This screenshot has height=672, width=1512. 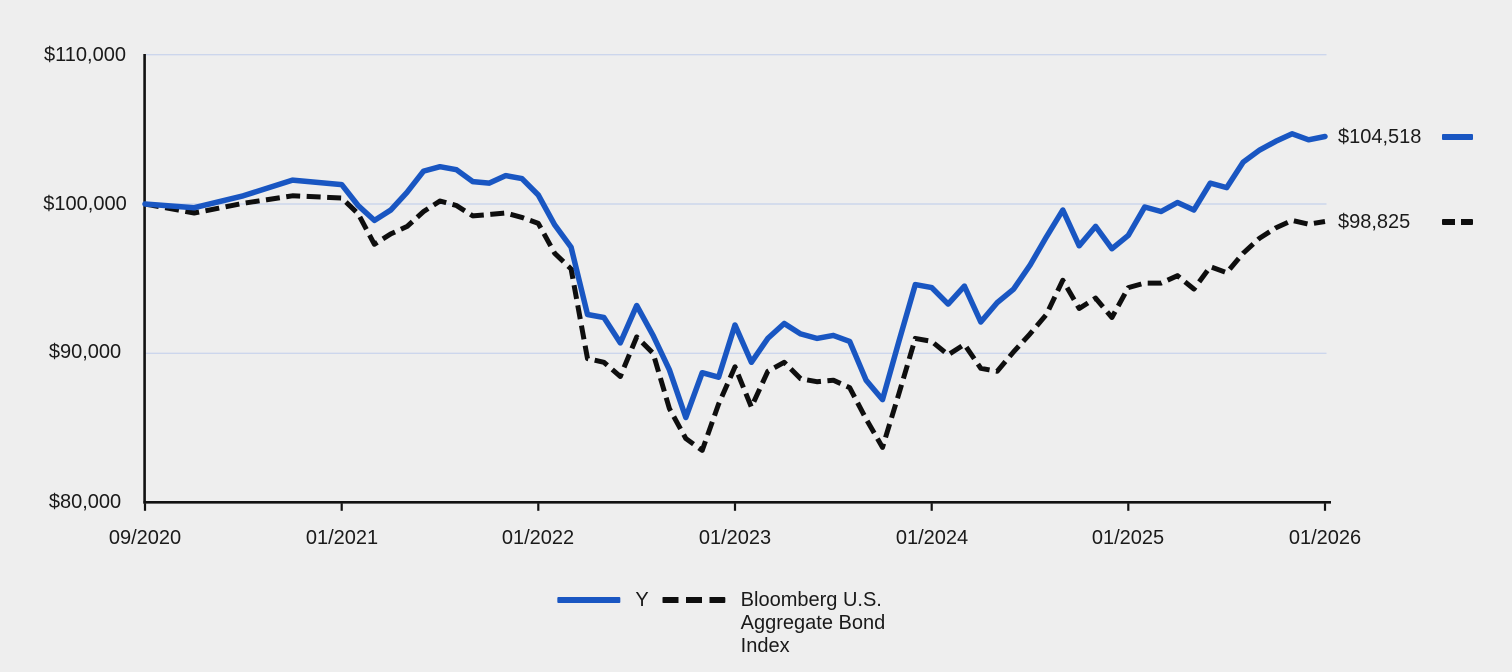 I want to click on legend-benchmark-line-swatch-icon, so click(x=694, y=600).